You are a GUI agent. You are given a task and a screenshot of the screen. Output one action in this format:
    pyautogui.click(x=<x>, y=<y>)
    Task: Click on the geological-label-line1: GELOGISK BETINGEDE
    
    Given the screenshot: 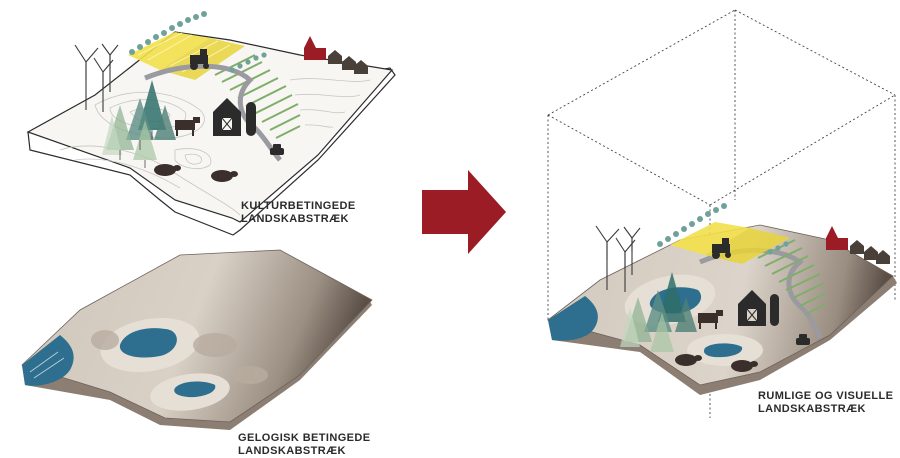 What is the action you would take?
    pyautogui.click(x=304, y=438)
    